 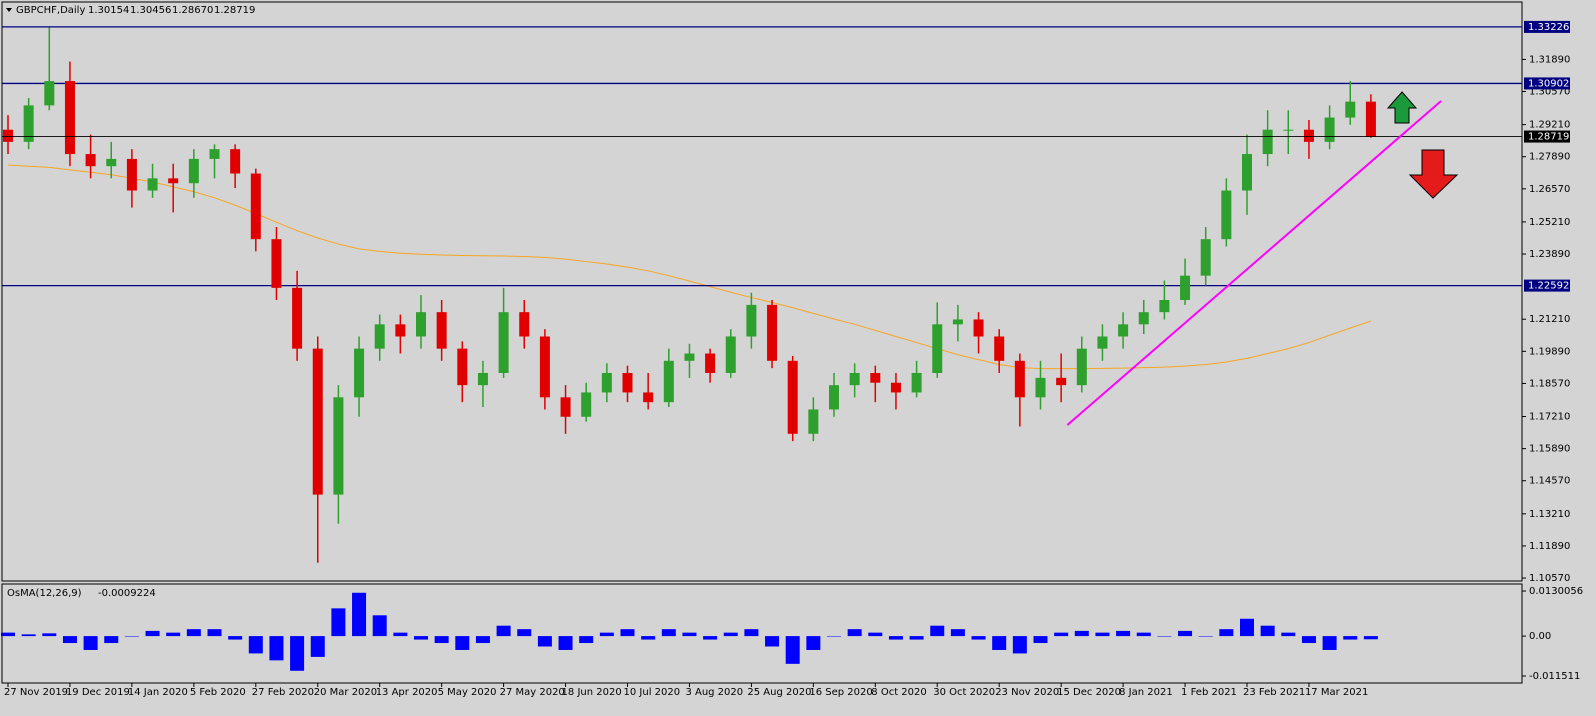 I want to click on y-tick-label: 1.14570, so click(x=1549, y=481).